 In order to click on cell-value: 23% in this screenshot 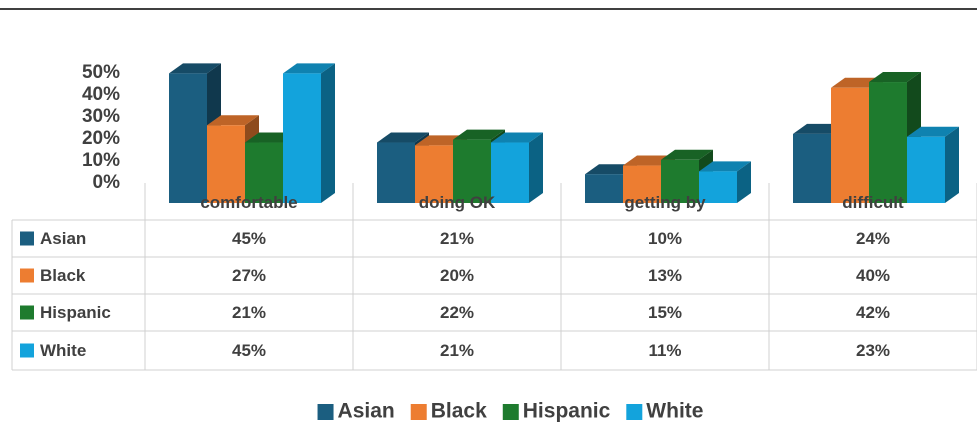, I will do `click(873, 350)`.